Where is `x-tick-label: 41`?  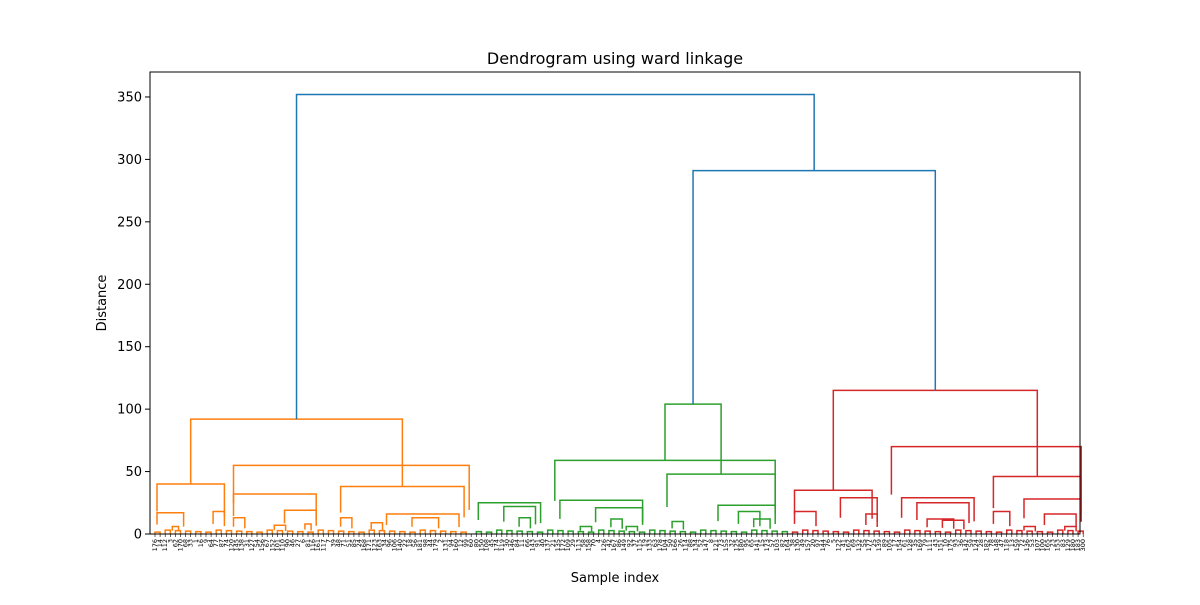
x-tick-label: 41 is located at coordinates (844, 543).